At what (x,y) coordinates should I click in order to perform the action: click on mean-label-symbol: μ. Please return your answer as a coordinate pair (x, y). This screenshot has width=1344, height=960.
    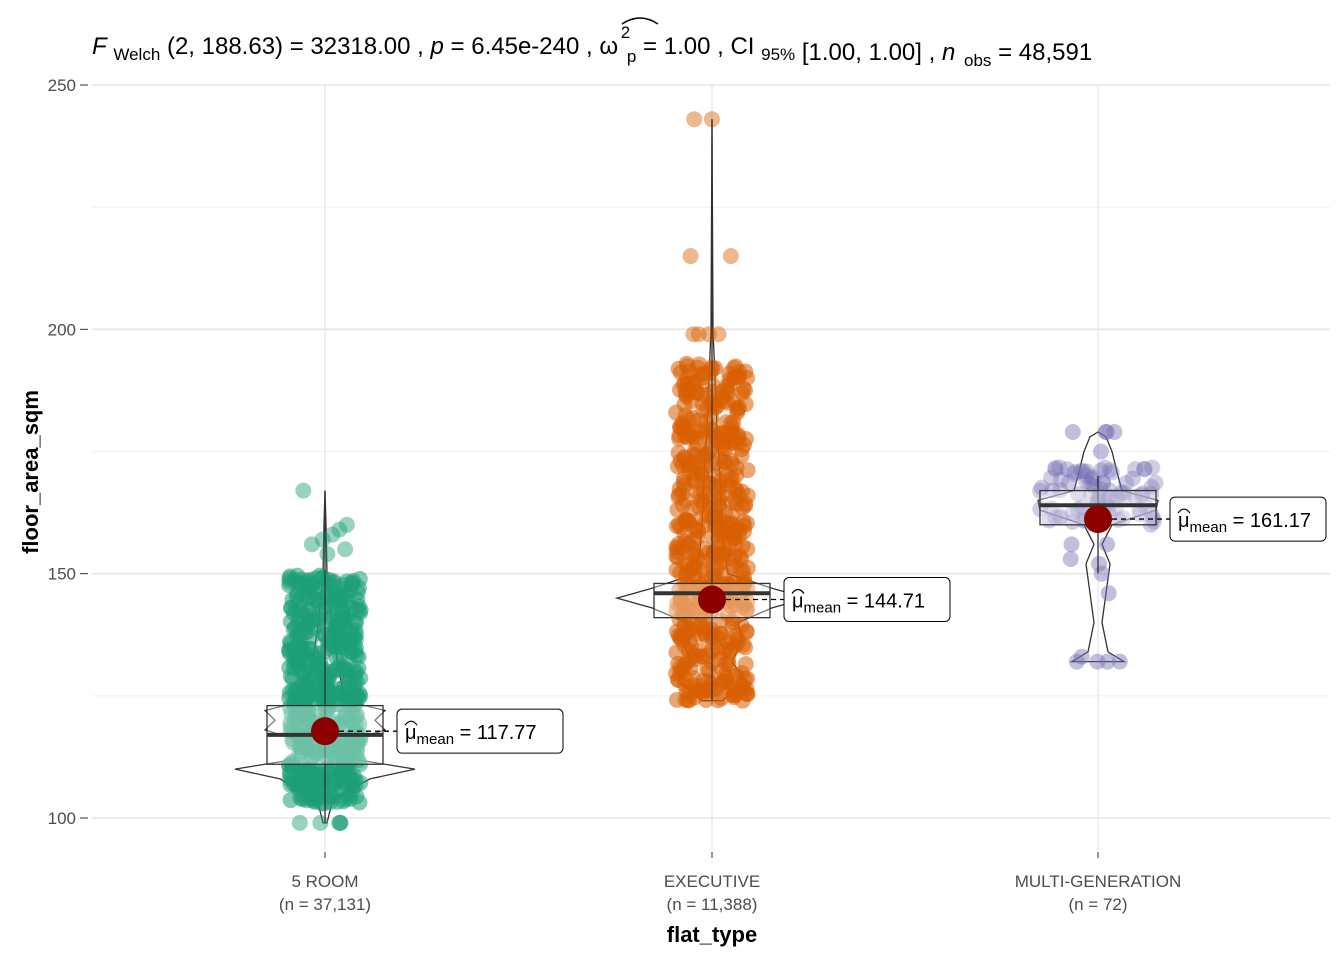
    Looking at the image, I should click on (411, 733).